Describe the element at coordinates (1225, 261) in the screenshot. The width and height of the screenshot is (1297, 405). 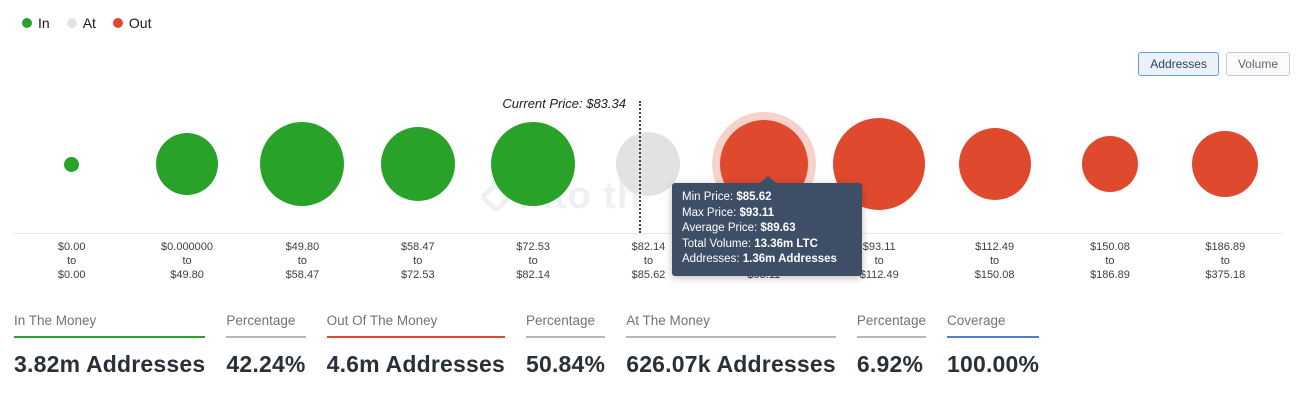
I see `axis-range-label: $186.89 to $375.18` at that location.